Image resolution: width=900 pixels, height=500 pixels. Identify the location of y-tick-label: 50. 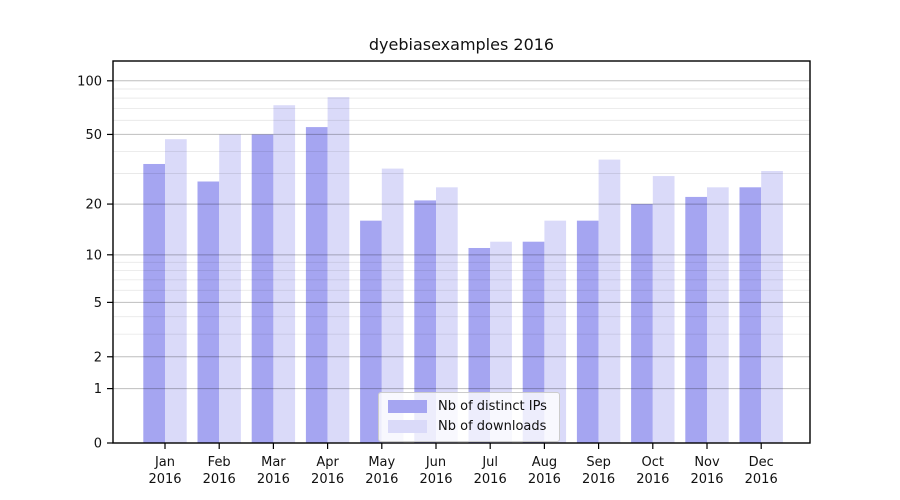
(93, 135).